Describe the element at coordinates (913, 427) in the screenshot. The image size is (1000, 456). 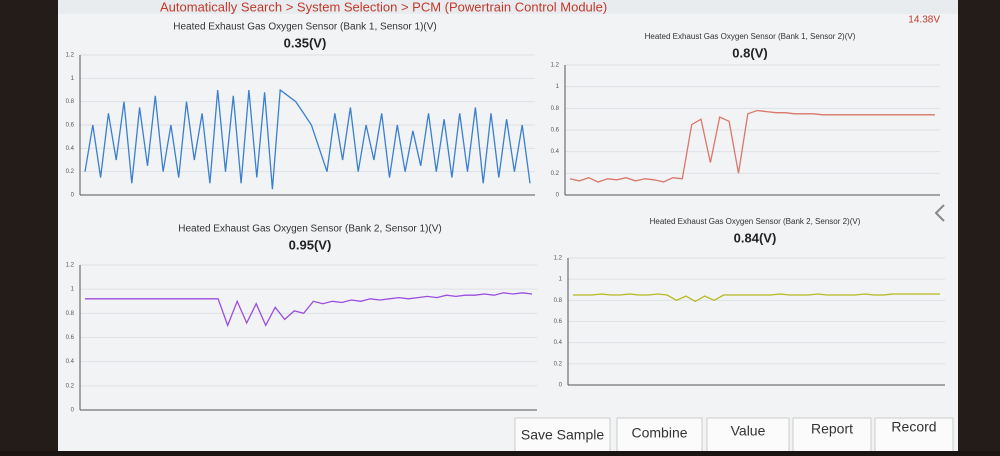
I see `button-label: Record` at that location.